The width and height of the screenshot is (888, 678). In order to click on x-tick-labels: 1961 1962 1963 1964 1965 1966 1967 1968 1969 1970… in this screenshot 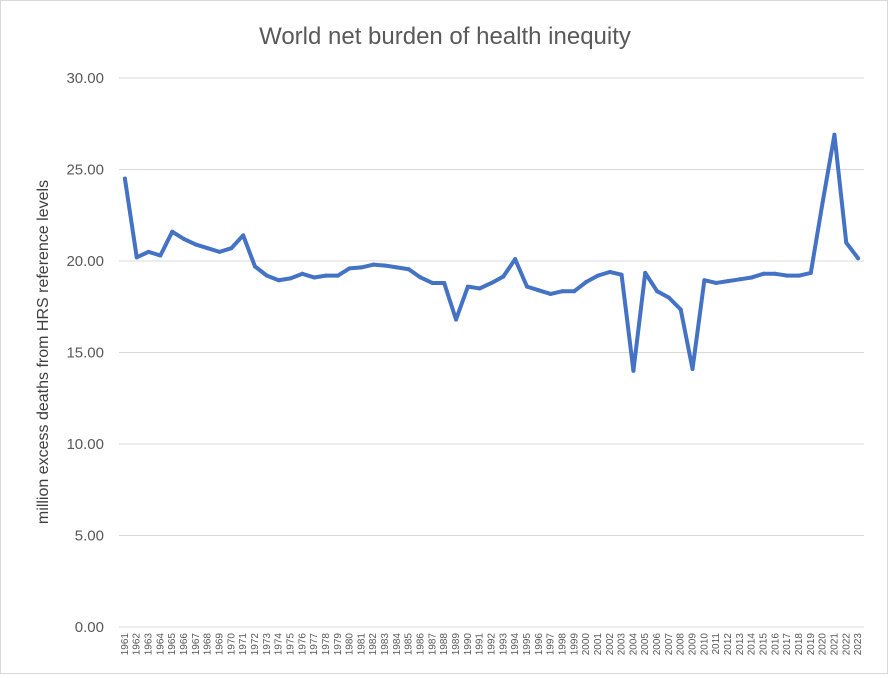, I will do `click(492, 644)`.